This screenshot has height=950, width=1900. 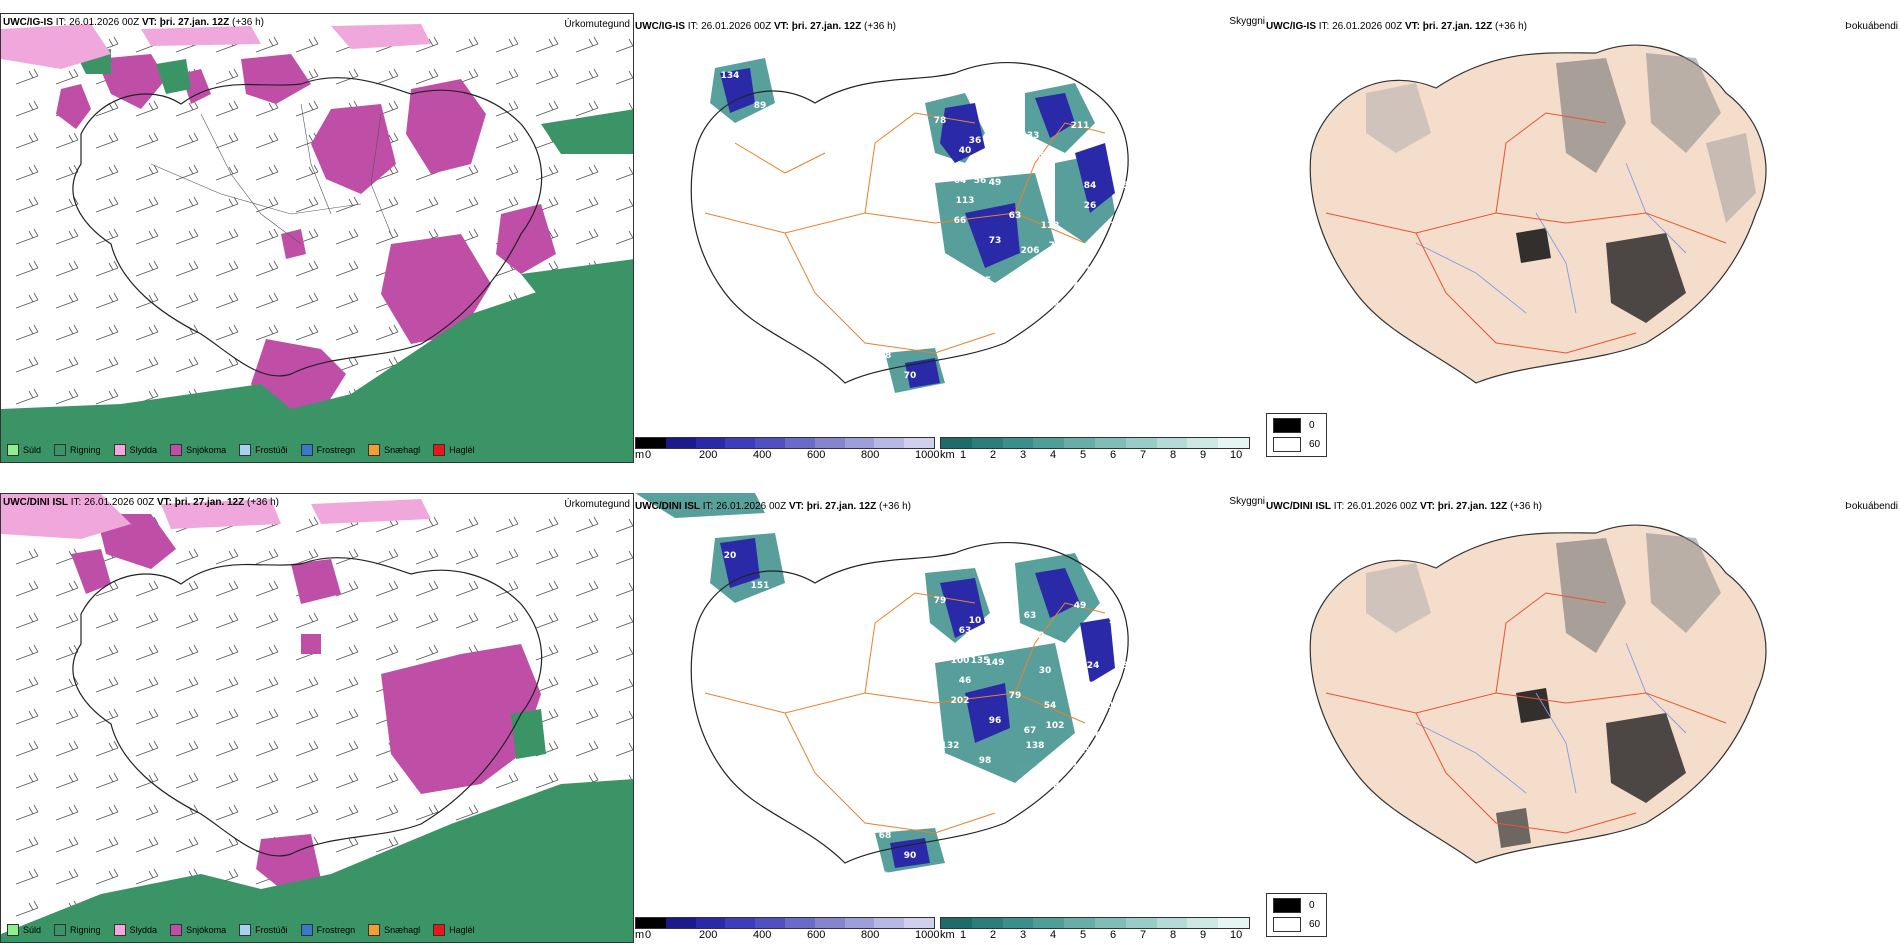 I want to click on cloudbase-value: 49, so click(x=1080, y=606).